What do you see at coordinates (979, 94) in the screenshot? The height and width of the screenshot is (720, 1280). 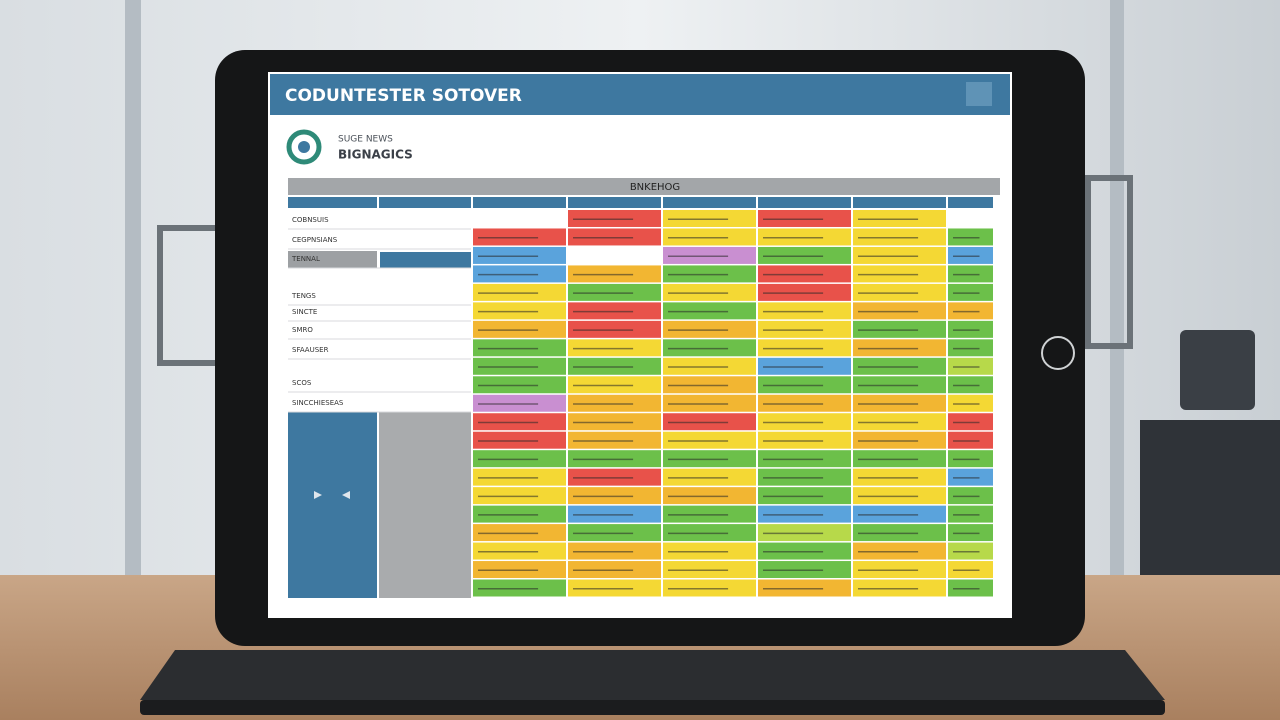 I see `menu-icon` at bounding box center [979, 94].